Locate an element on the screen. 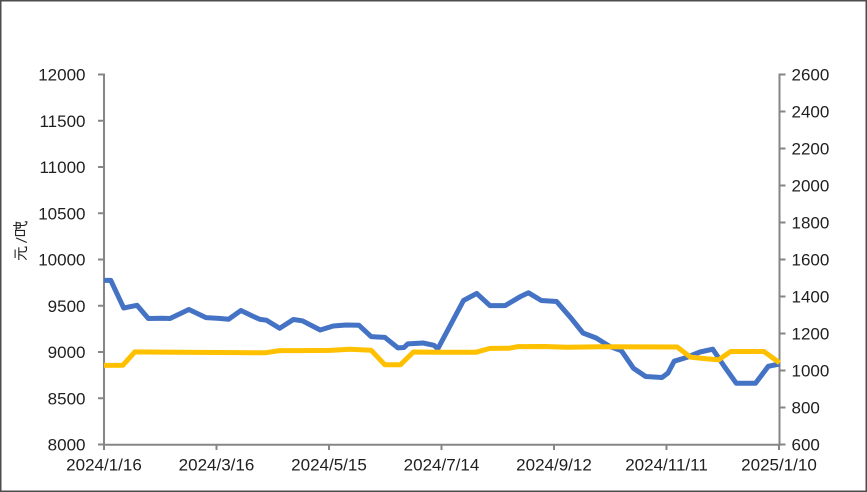 The image size is (867, 492). svg-text: 2600 is located at coordinates (811, 75).